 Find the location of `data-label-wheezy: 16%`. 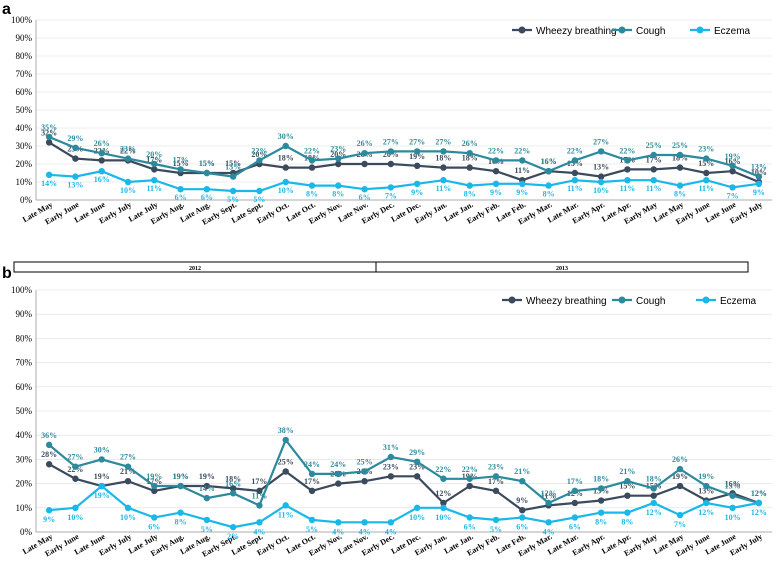

data-label-wheezy: 16% is located at coordinates (549, 161).